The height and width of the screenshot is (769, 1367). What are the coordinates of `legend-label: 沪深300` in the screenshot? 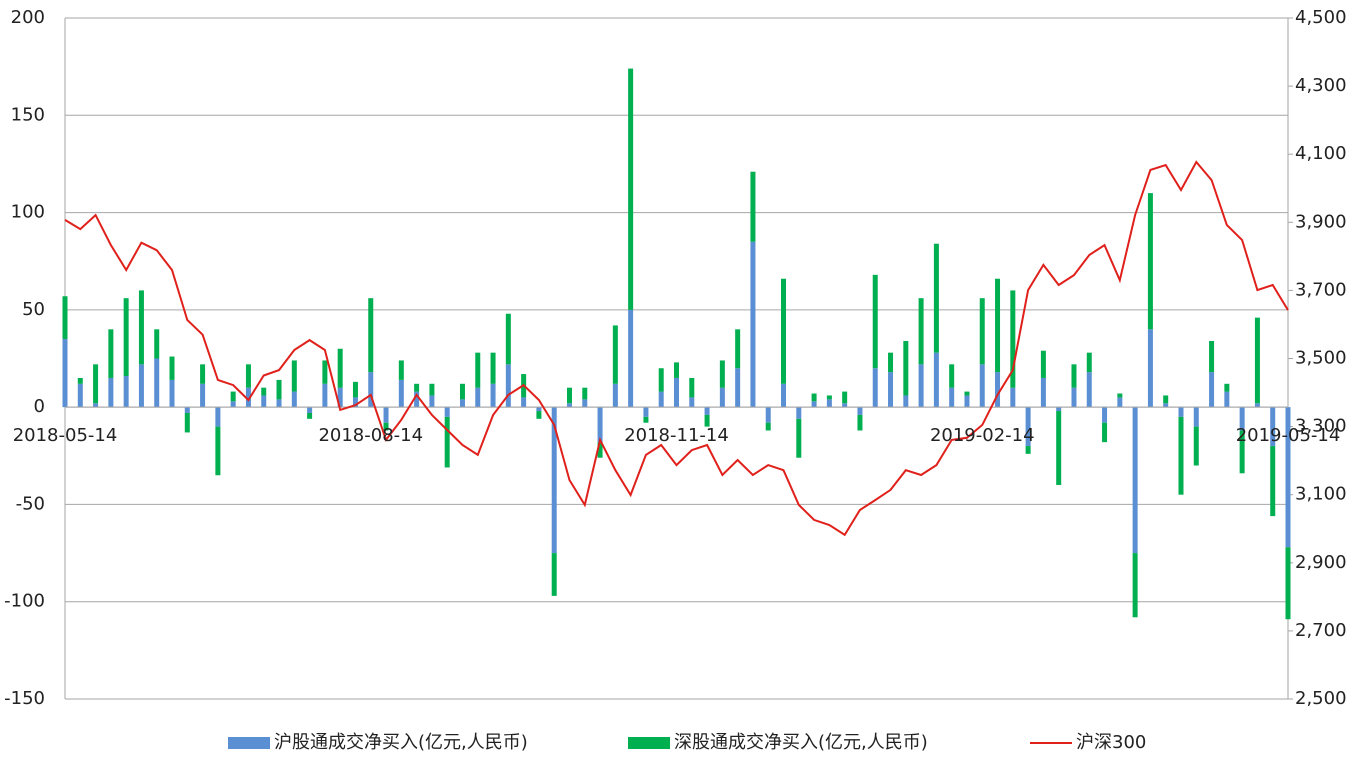 It's located at (1111, 742).